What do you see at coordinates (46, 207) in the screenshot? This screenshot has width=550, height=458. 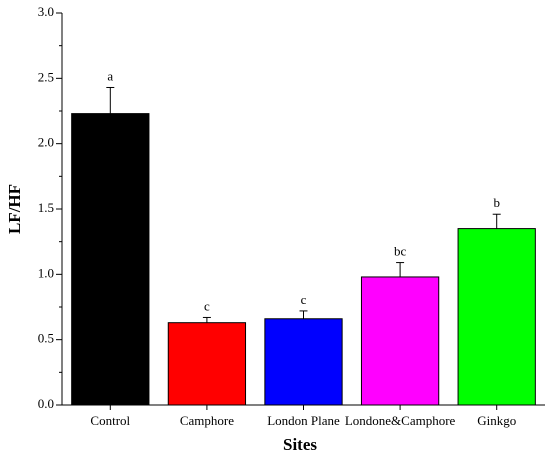 I see `y-tick-label: 1.5` at bounding box center [46, 207].